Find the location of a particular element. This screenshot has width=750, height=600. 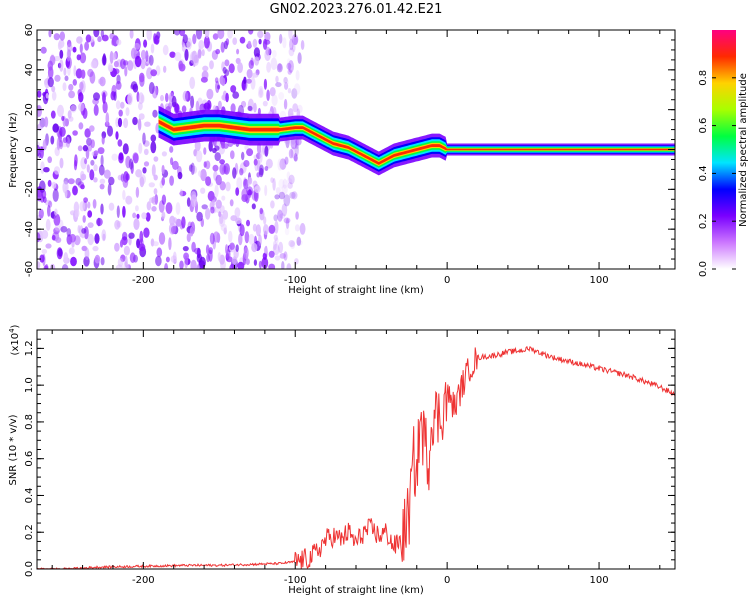

y-tick-label: 0 is located at coordinates (29, 149).